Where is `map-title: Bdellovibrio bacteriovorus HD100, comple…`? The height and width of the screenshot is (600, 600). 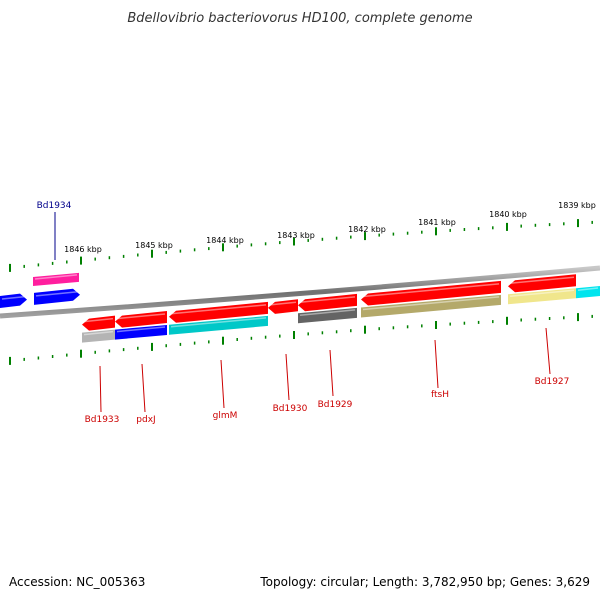
map-title: Bdellovibrio bacteriovorus HD100, comple… is located at coordinates (299, 18).